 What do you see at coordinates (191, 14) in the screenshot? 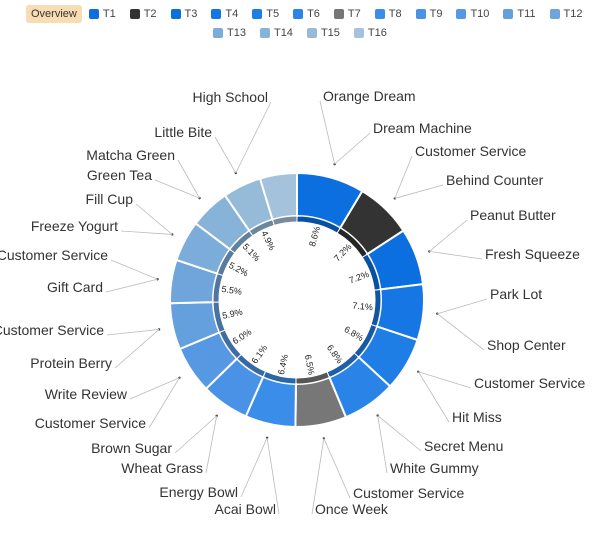
I see `legend-label: T3` at bounding box center [191, 14].